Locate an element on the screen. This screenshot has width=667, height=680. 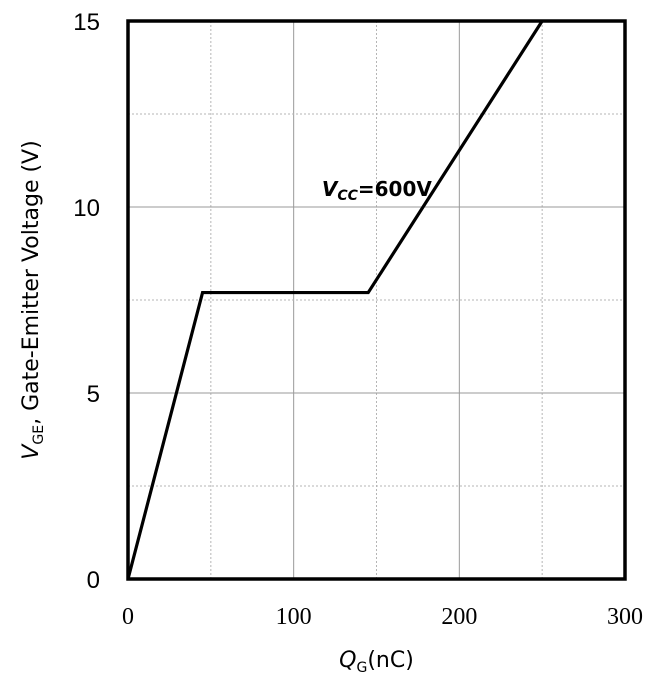
x-axis-label: QG(nC) is located at coordinates (376, 662).